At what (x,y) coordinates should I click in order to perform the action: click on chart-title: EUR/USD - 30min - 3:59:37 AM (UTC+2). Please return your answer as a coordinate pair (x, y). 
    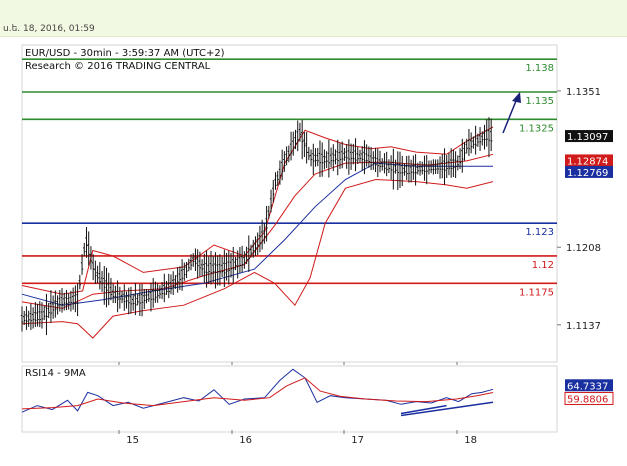
    Looking at the image, I should click on (125, 53).